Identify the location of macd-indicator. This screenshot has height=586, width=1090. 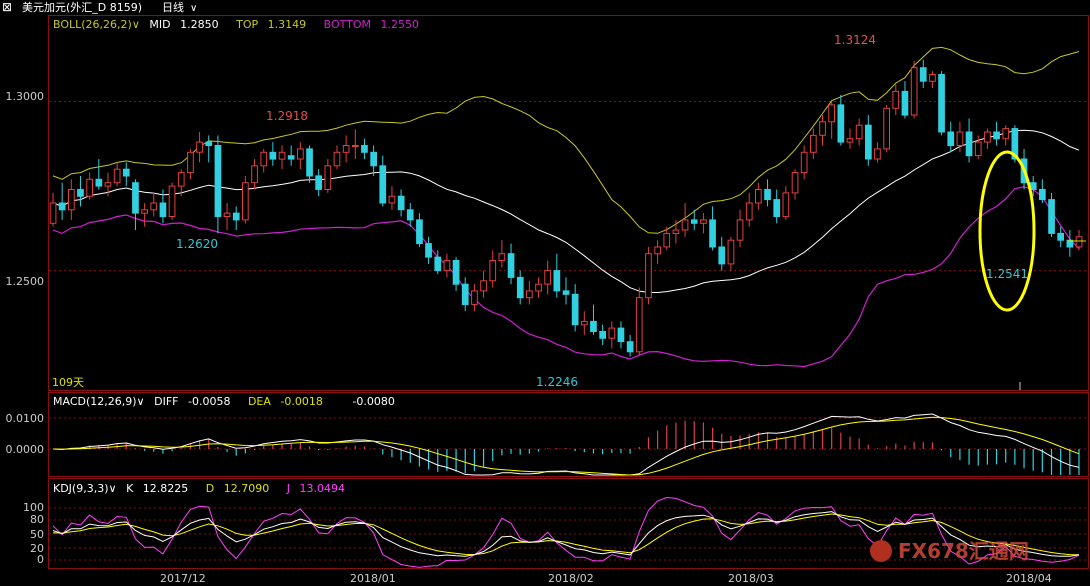
(566, 444).